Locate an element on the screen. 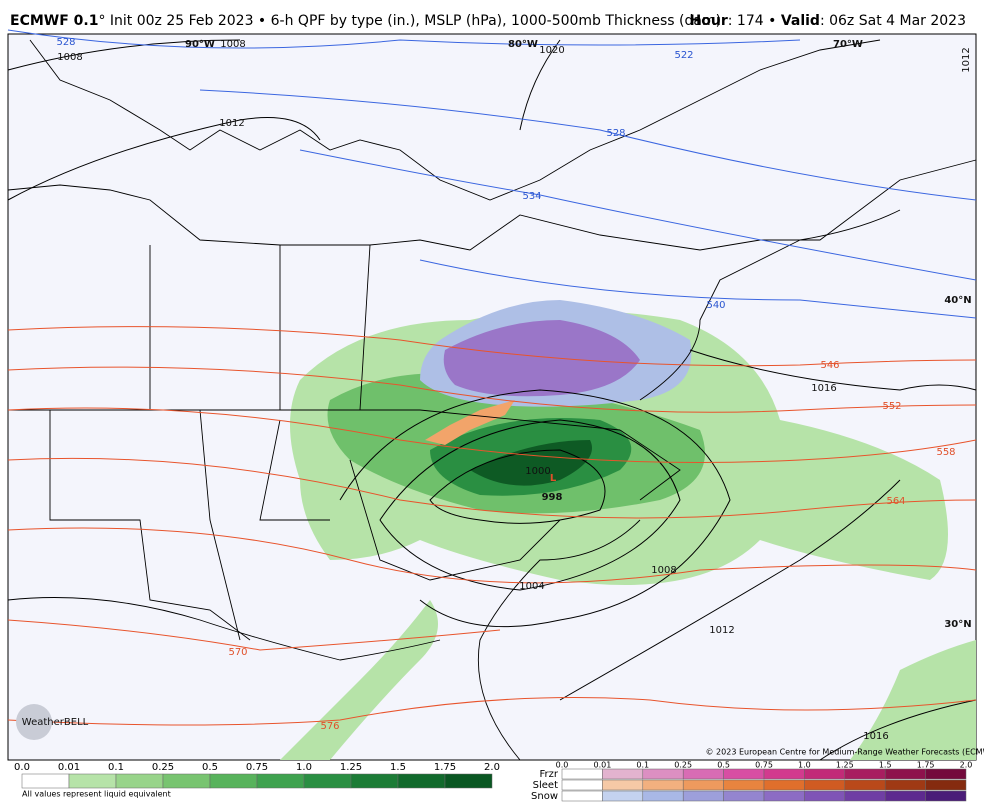 The image size is (984, 808). thickness-label: 534 is located at coordinates (531, 196).